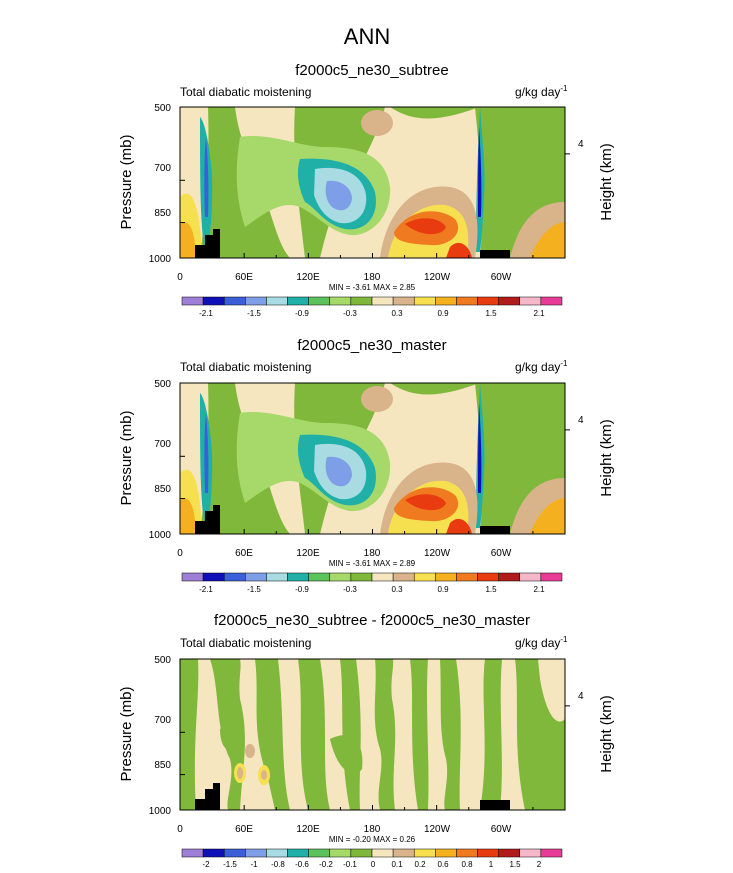 Image resolution: width=733 pixels, height=873 pixels. I want to click on colorbar-label: 2, so click(539, 864).